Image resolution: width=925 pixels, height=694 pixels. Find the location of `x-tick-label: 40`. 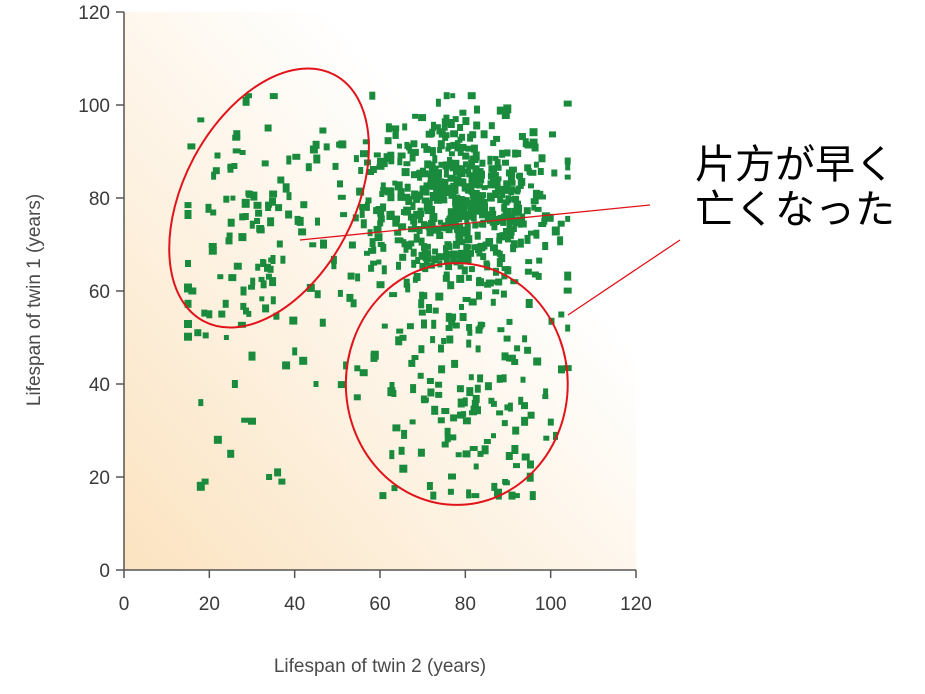

x-tick-label: 40 is located at coordinates (294, 604).